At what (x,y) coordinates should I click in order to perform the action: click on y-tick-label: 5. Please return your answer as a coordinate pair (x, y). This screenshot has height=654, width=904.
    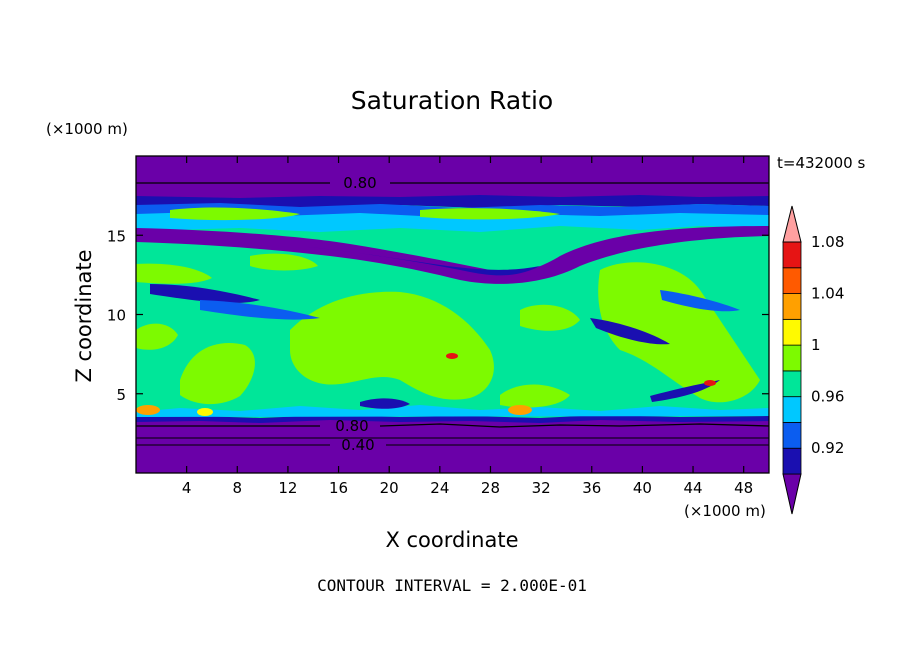
    Looking at the image, I should click on (121, 395).